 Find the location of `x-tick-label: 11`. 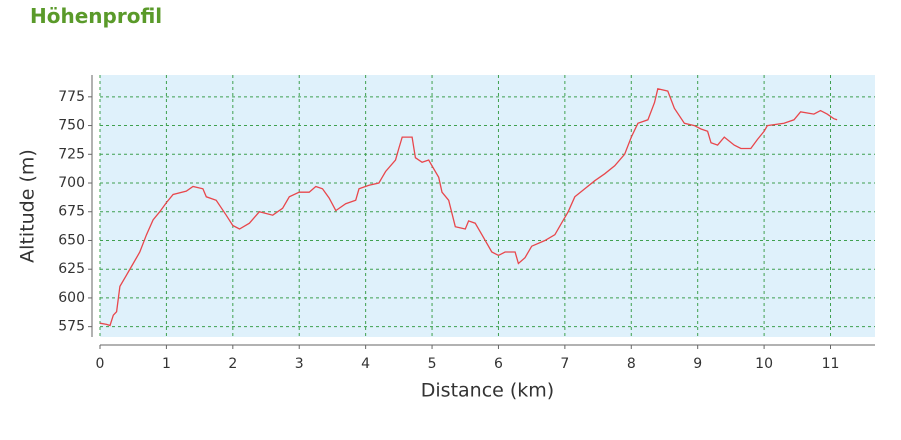

x-tick-label: 11 is located at coordinates (831, 364).